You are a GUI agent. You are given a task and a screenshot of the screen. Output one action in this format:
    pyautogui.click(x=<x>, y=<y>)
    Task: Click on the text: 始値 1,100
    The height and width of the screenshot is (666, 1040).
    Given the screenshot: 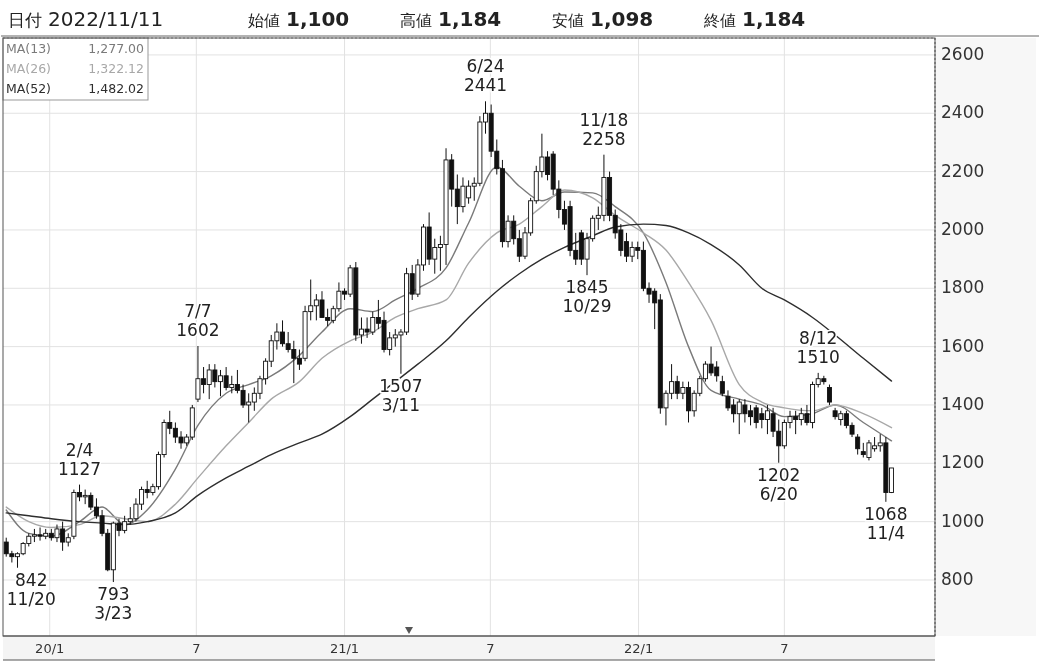 What is the action you would take?
    pyautogui.click(x=299, y=19)
    